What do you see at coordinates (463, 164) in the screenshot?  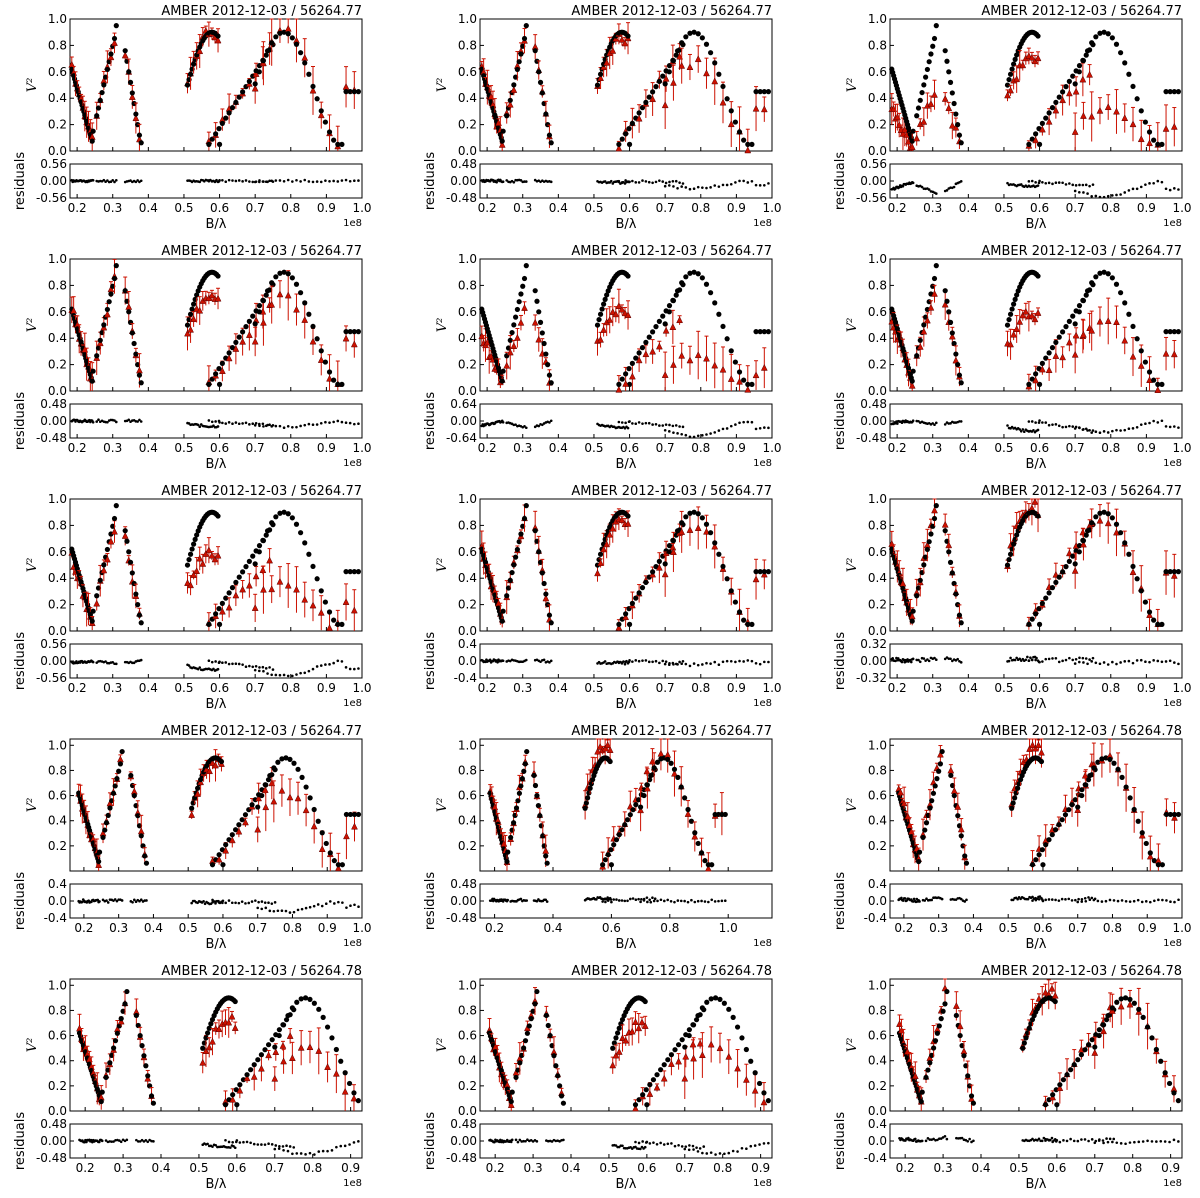 I see `residual-tick-label: 0.48` at bounding box center [463, 164].